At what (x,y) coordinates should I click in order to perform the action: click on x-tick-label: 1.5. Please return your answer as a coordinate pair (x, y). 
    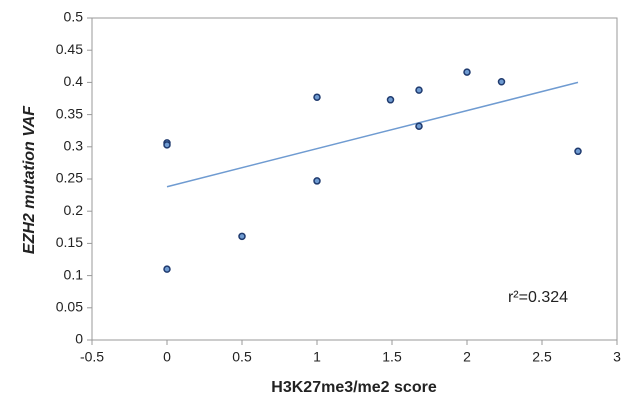
    Looking at the image, I should click on (392, 357).